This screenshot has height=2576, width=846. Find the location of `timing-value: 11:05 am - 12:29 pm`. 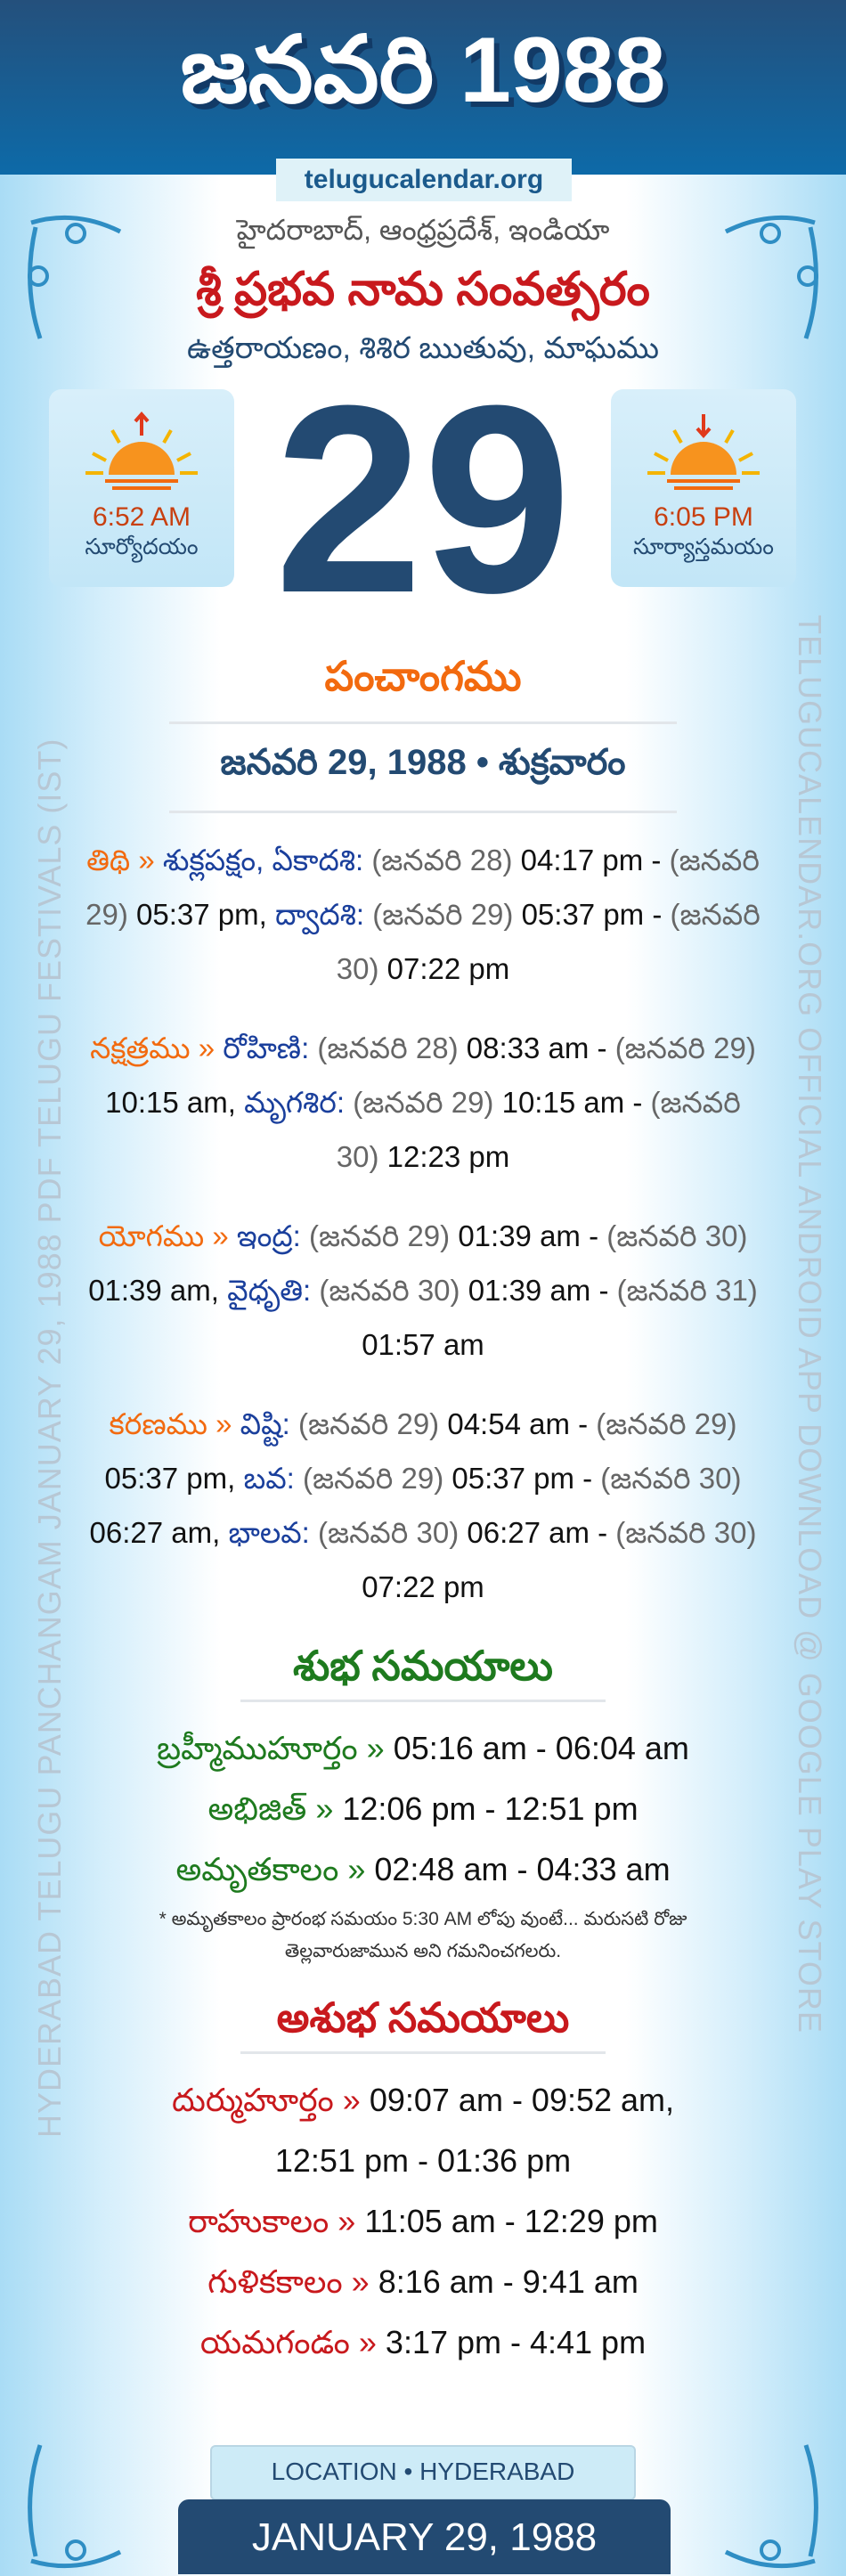

timing-value: 11:05 am - 12:29 pm is located at coordinates (511, 2221).